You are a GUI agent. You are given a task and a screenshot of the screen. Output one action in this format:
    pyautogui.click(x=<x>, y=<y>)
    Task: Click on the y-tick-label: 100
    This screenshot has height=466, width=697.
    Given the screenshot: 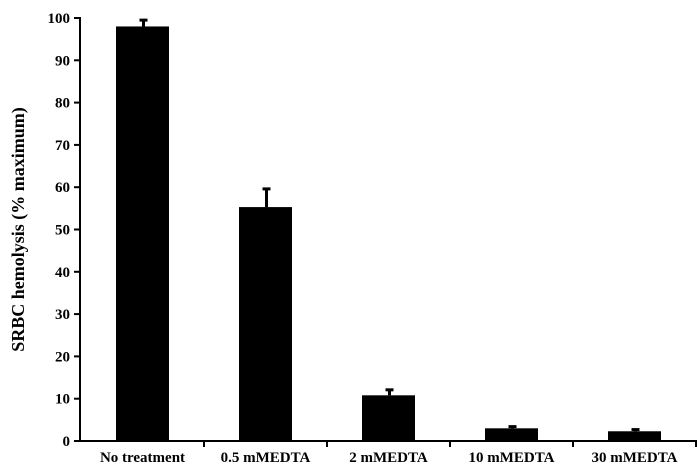 What is the action you would take?
    pyautogui.click(x=59, y=19)
    